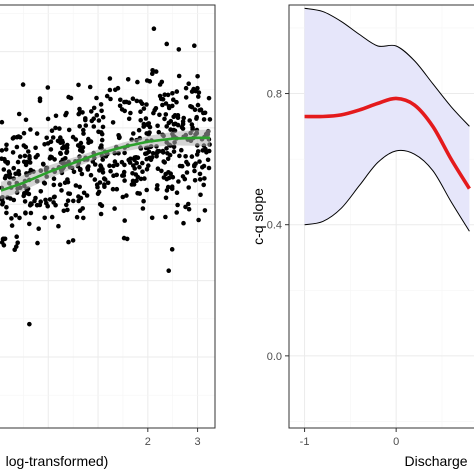  What do you see at coordinates (148, 442) in the screenshot?
I see `left-x-tick-label: 2` at bounding box center [148, 442].